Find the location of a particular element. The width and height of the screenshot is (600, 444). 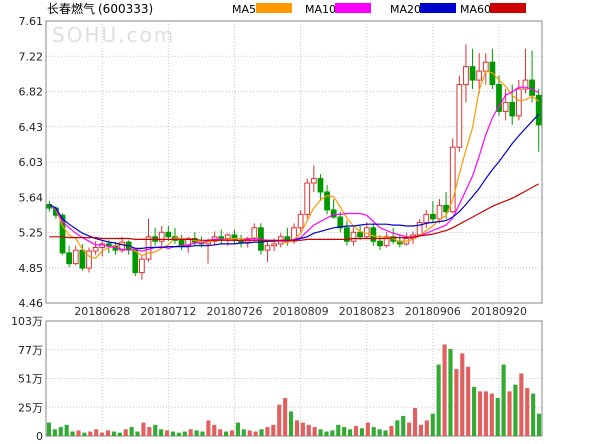

volume-tick-label: 77万 is located at coordinates (30, 350).